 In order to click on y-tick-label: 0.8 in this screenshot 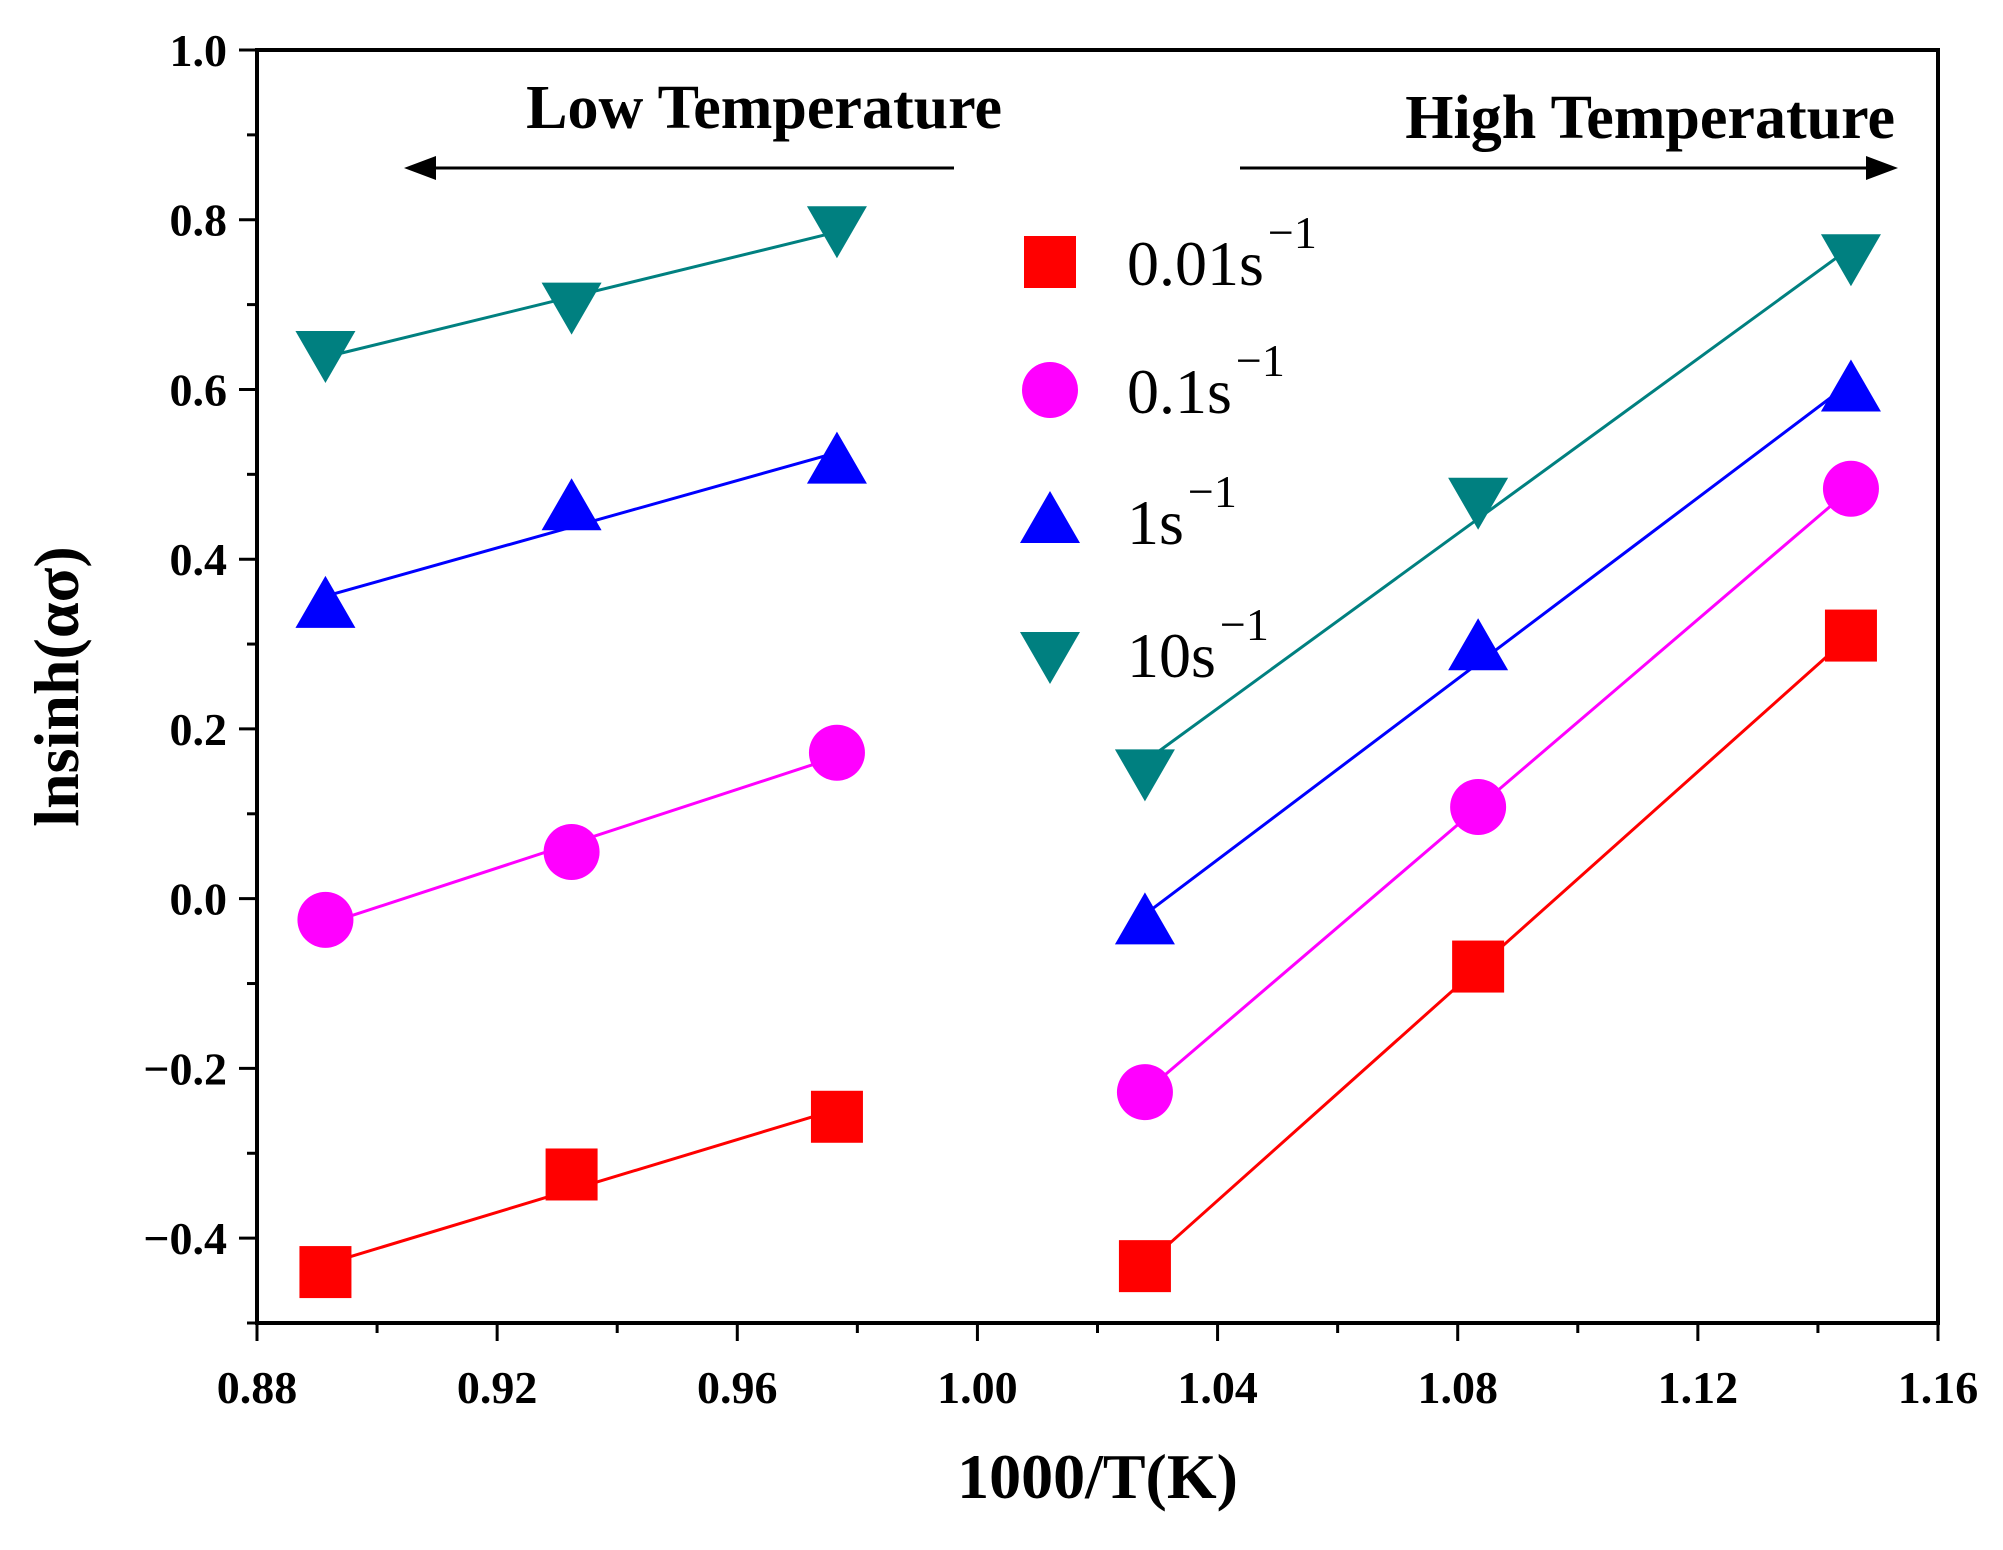, I will do `click(199, 220)`.